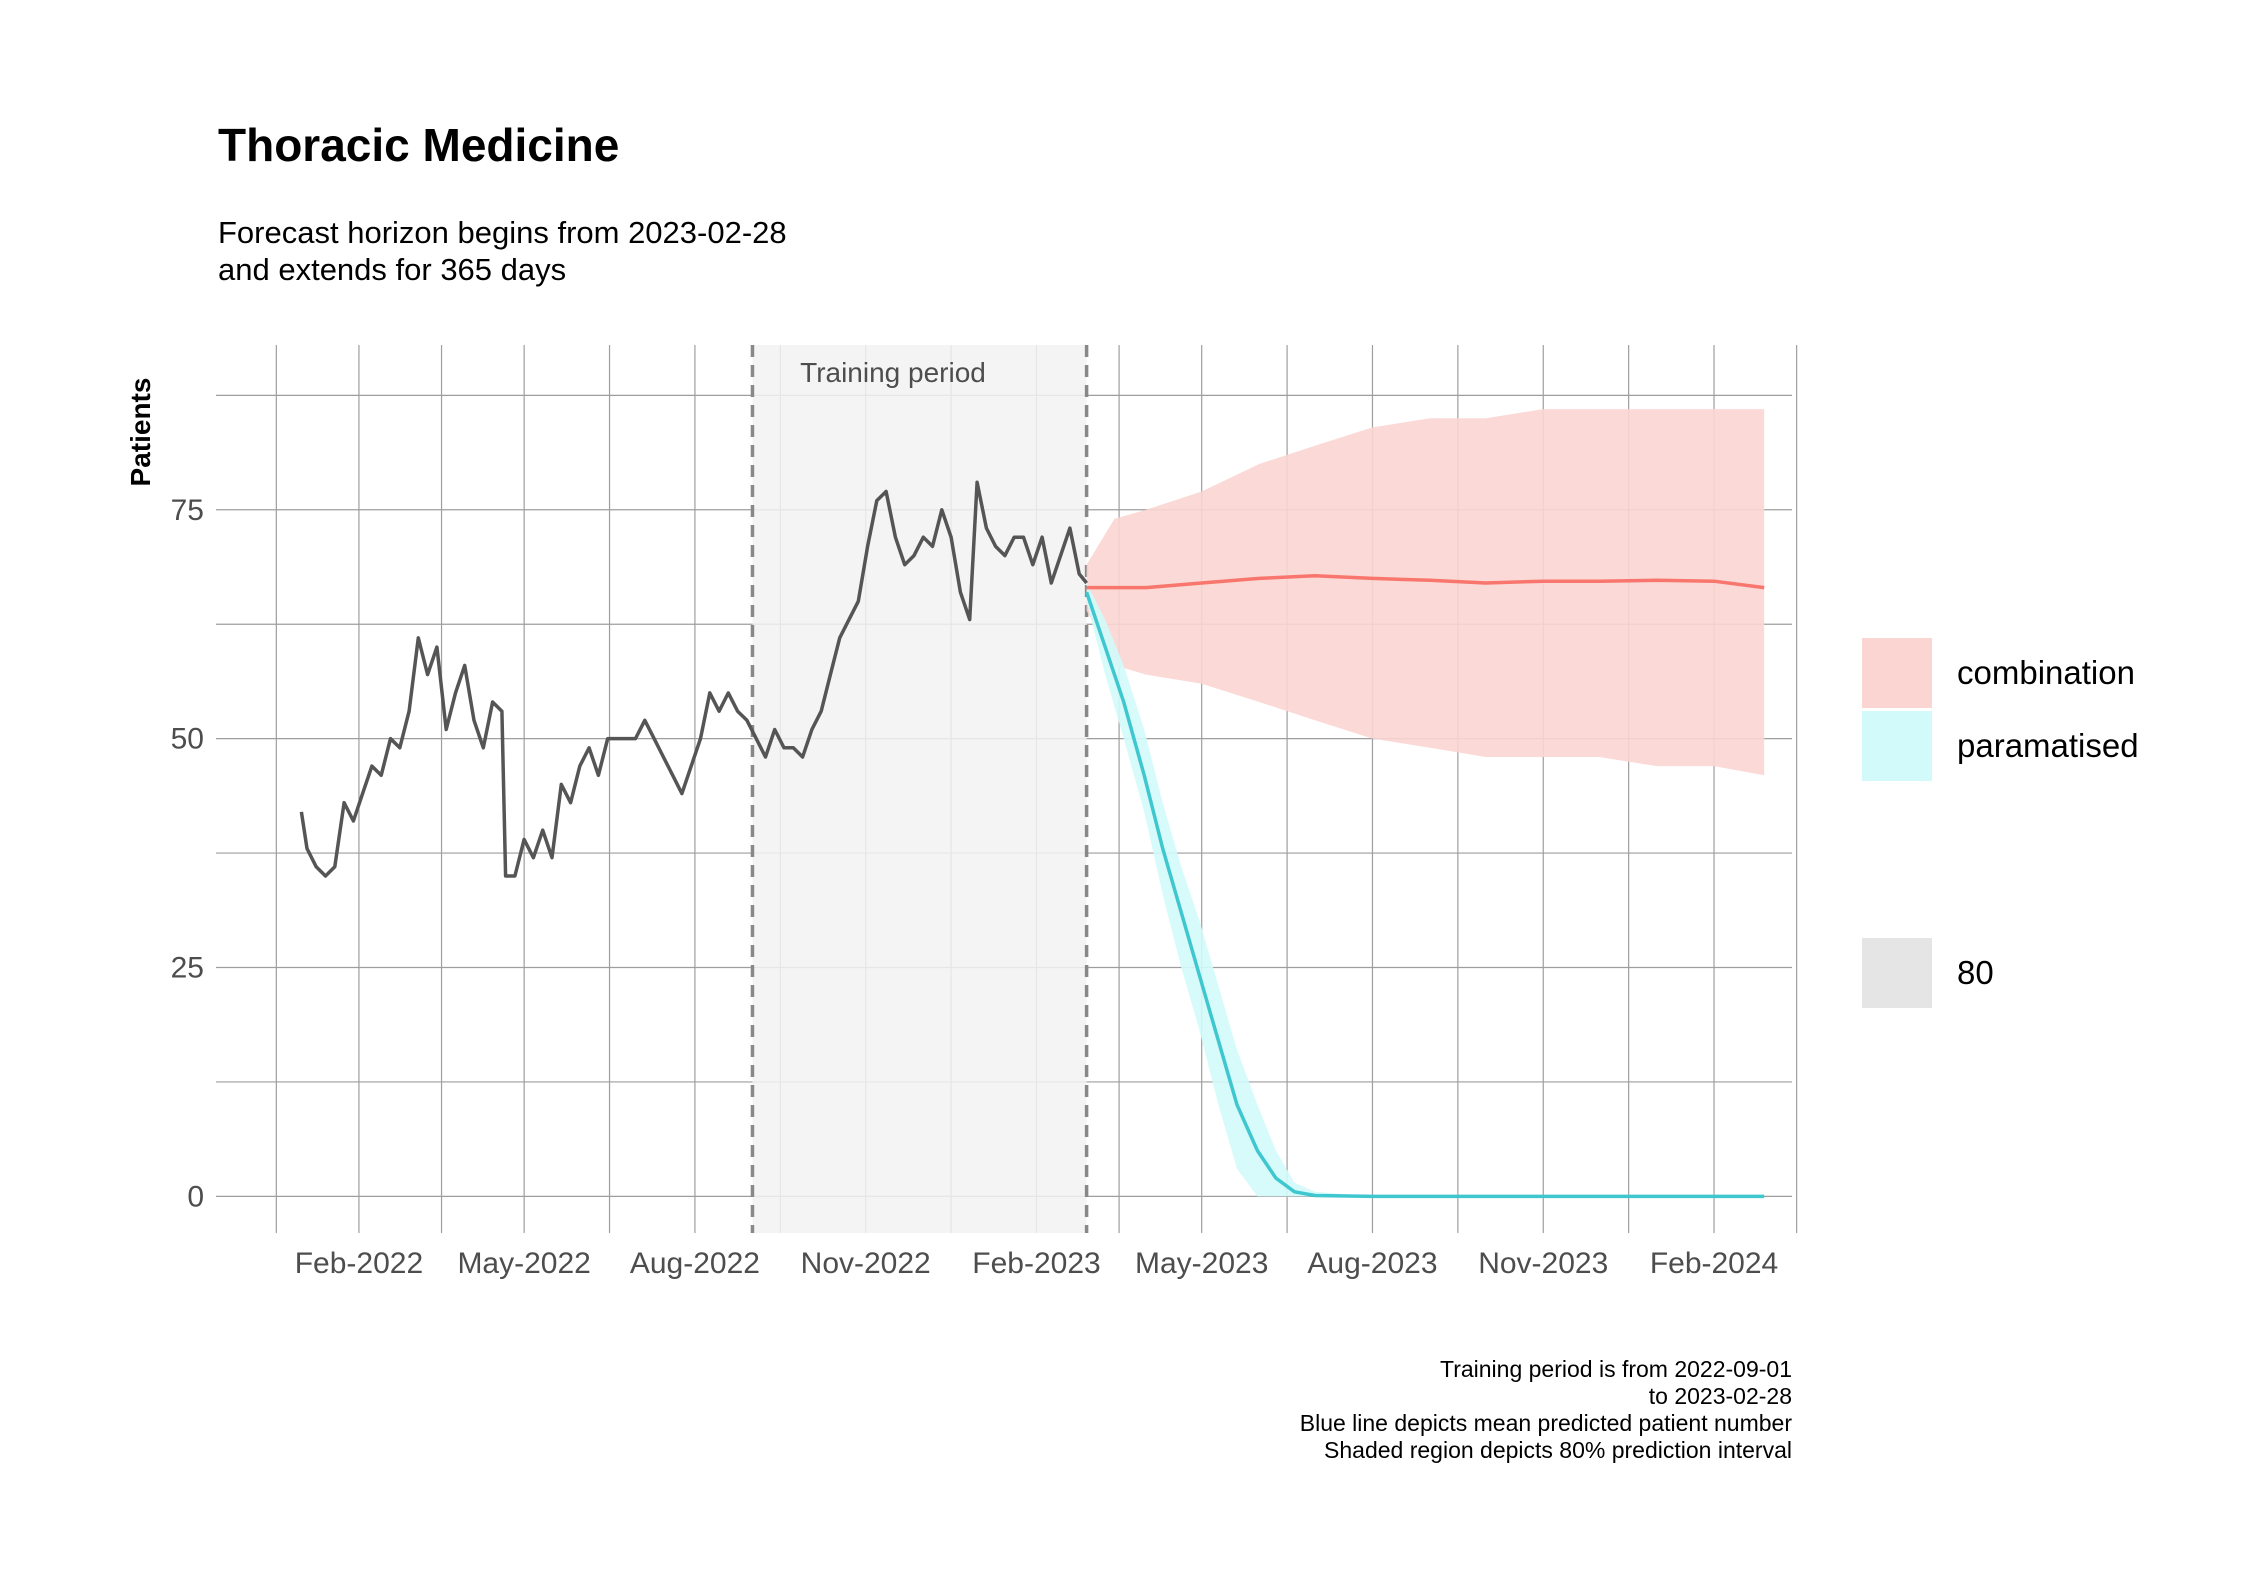 Image resolution: width=2265 pixels, height=1578 pixels. I want to click on training-period-label: Training period, so click(893, 372).